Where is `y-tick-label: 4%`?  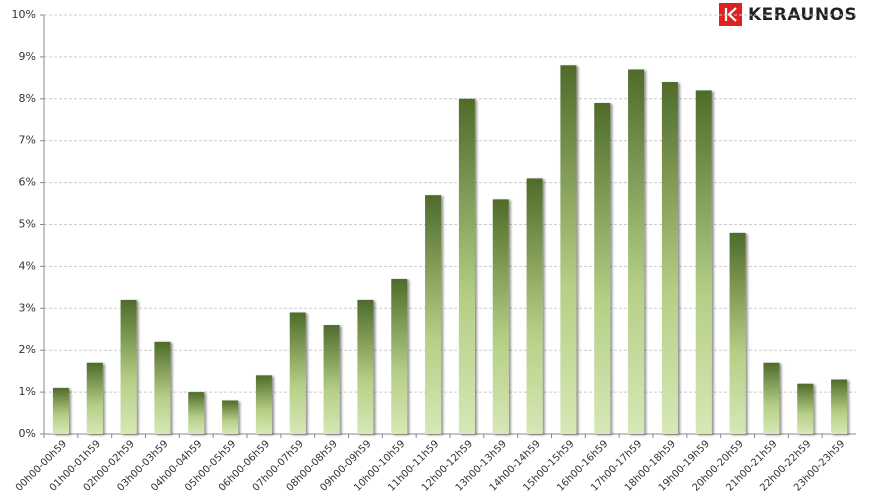 y-tick-label: 4% is located at coordinates (27, 265).